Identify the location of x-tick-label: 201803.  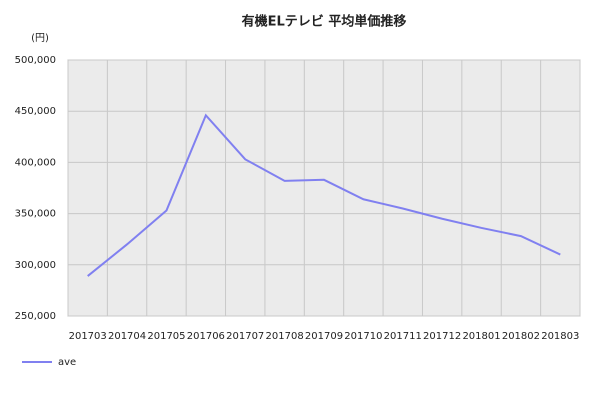
(560, 336).